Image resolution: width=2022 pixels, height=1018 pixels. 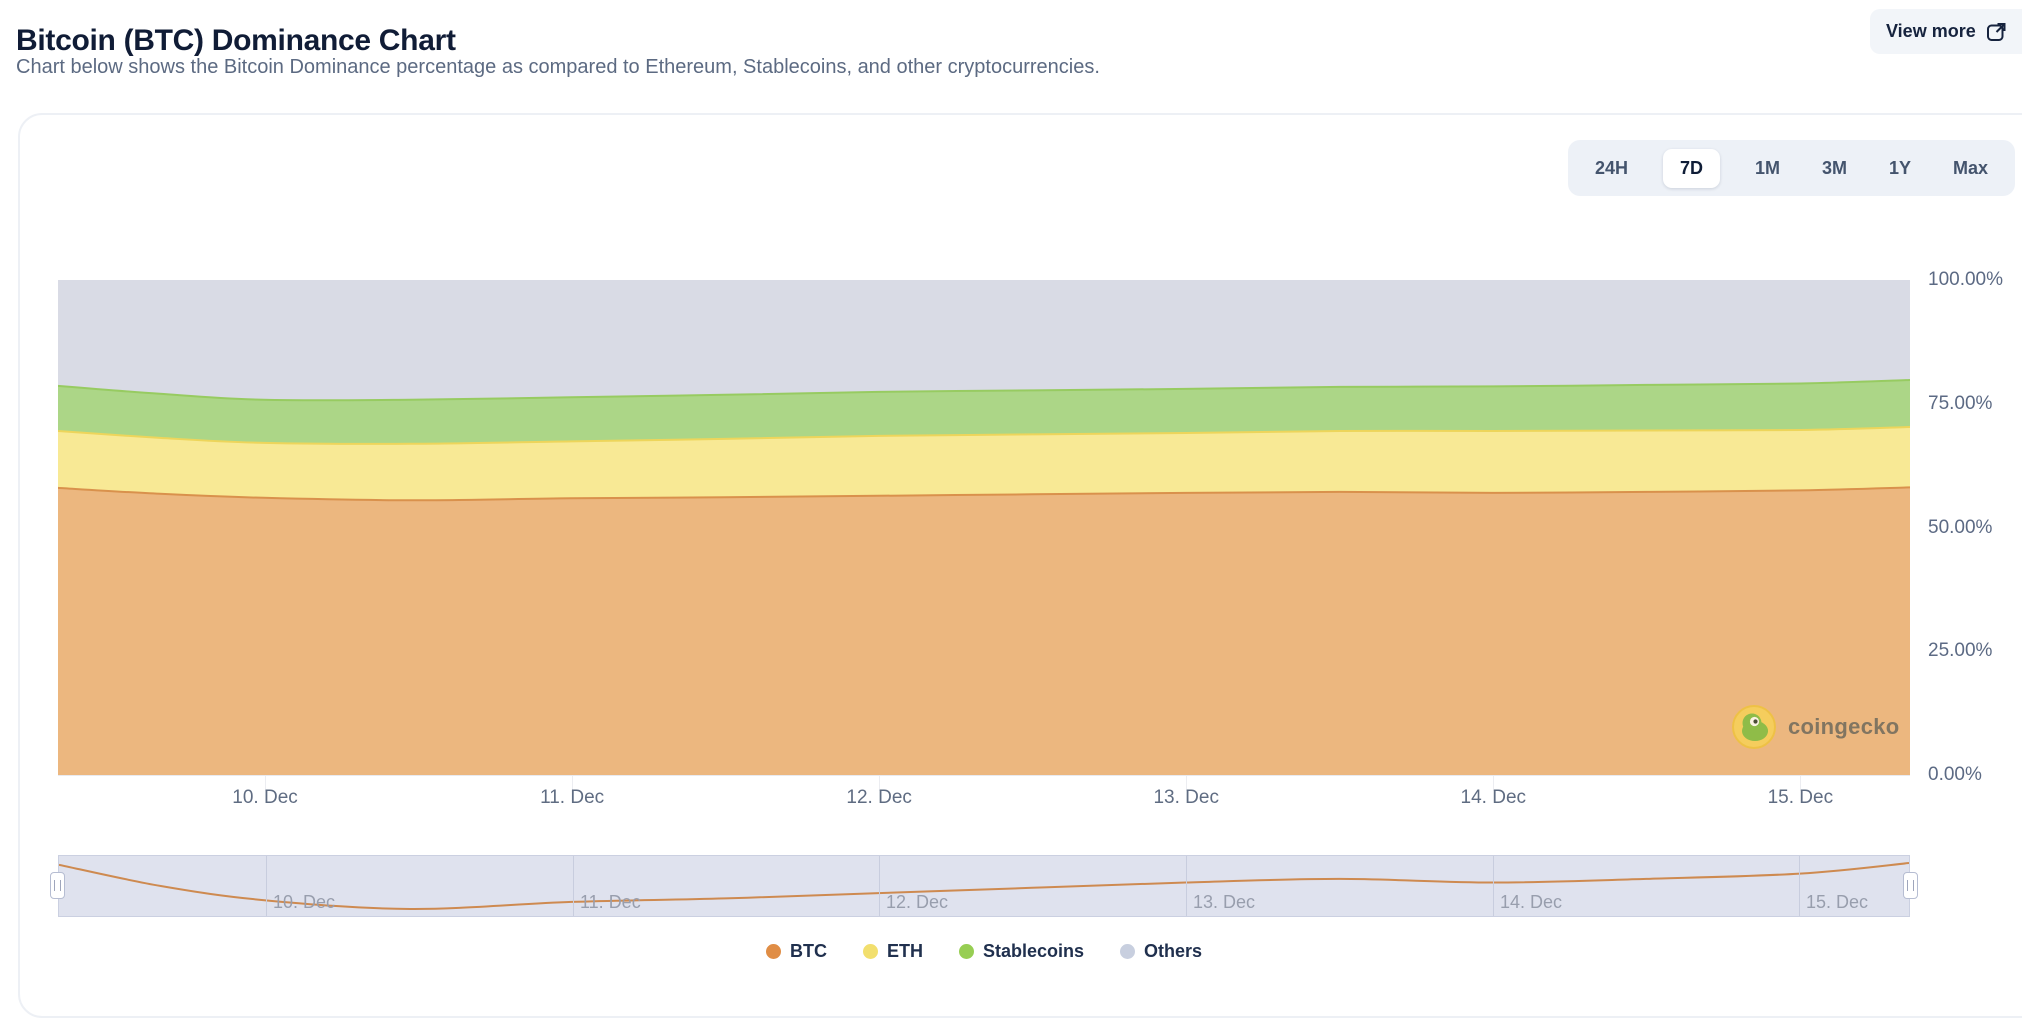 I want to click on navigator-line-chart, so click(x=984, y=886).